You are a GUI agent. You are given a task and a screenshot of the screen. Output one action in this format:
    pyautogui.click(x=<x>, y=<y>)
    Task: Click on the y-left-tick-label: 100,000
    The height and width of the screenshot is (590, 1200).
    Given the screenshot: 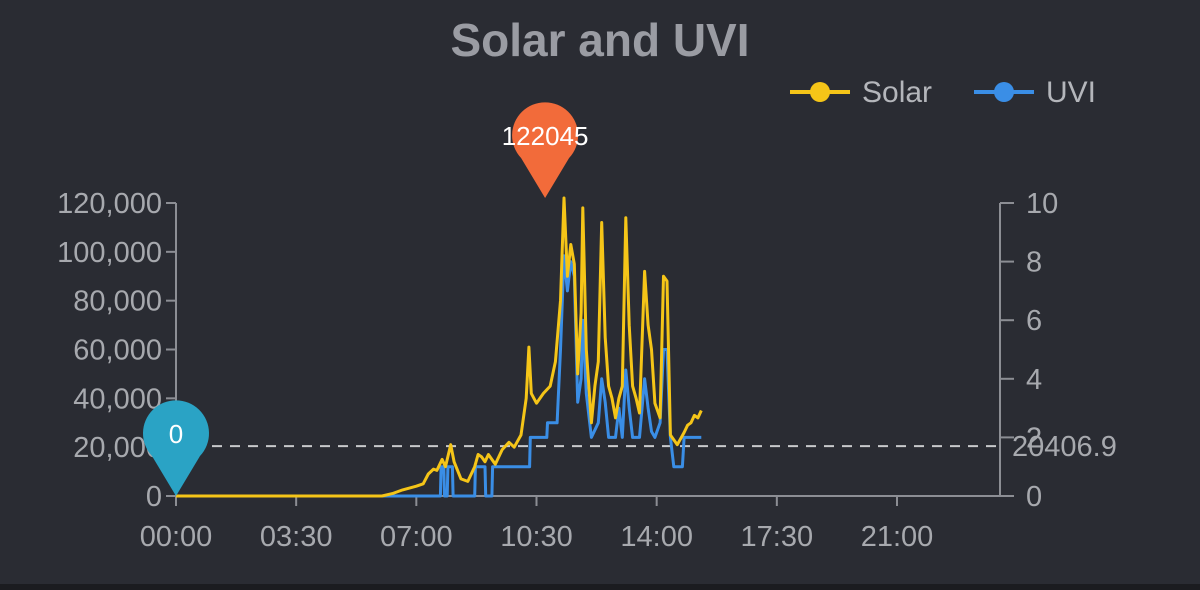 What is the action you would take?
    pyautogui.click(x=109, y=253)
    